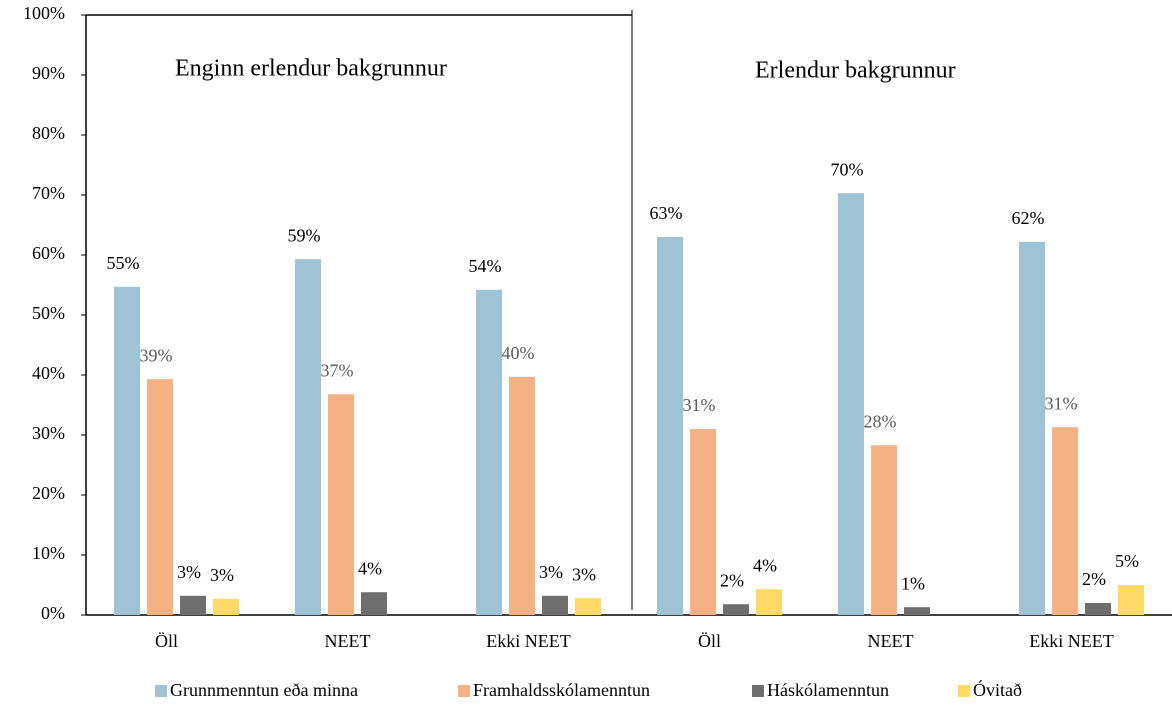 Image resolution: width=1172 pixels, height=706 pixels. I want to click on section-title: Erlendur bakgrunnur, so click(855, 71).